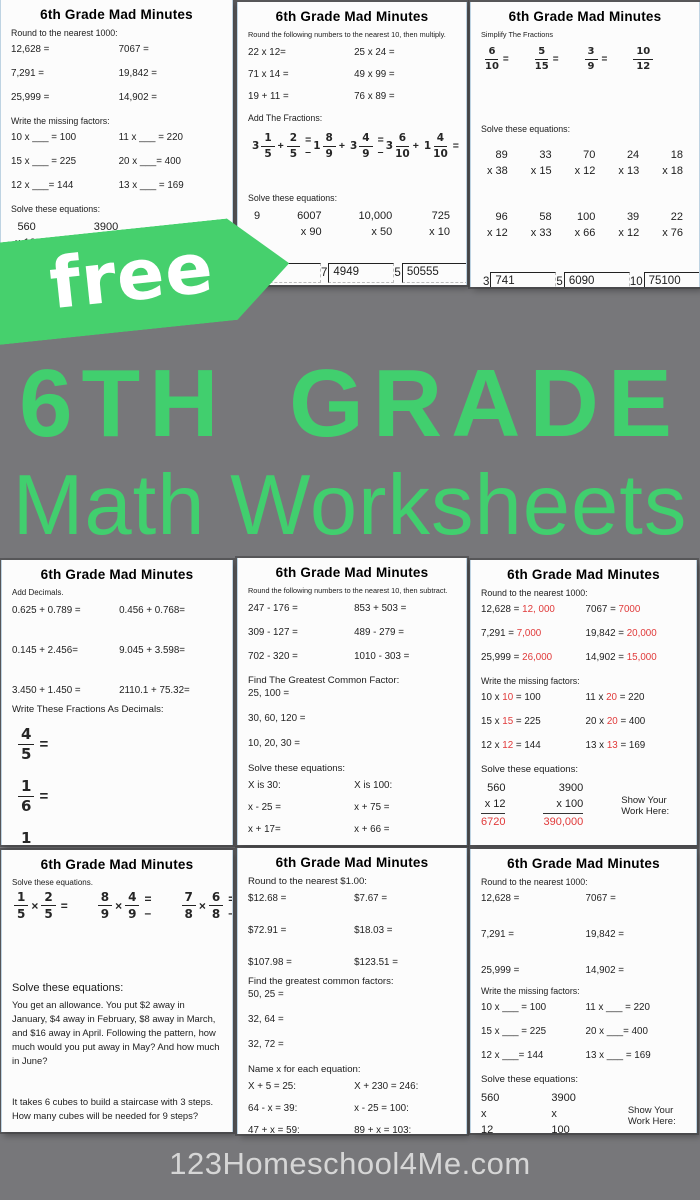 This screenshot has width=700, height=1200. What do you see at coordinates (511, 745) in the screenshot?
I see `problem-with-answer: 12 x 12 = 144` at bounding box center [511, 745].